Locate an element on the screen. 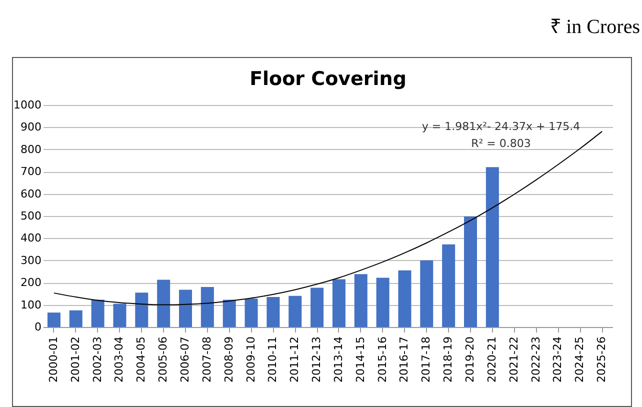  x-tick-label: 2006-07 is located at coordinates (185, 359).